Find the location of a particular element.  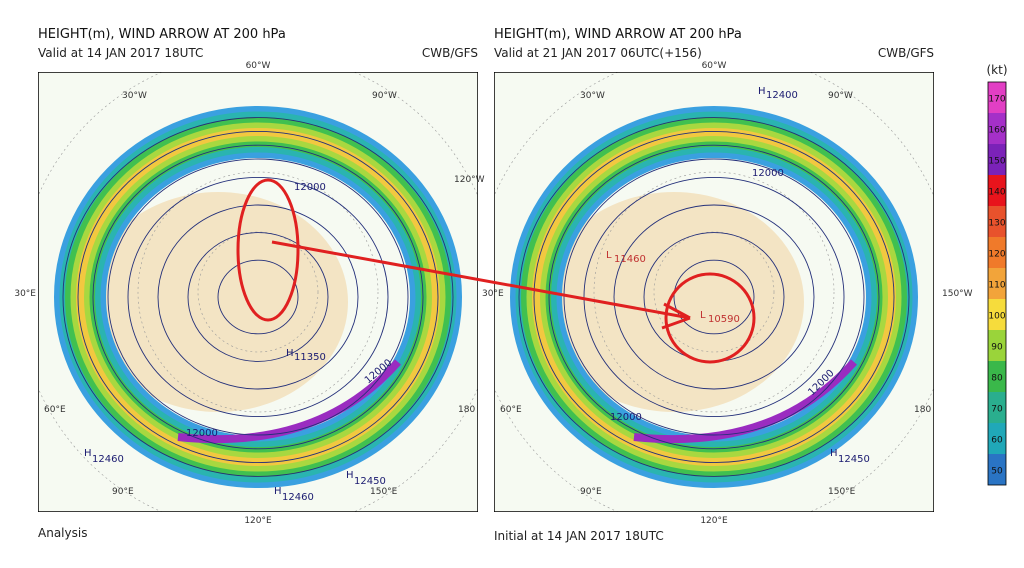

colorbar-tick-label: 80 is located at coordinates (997, 379).